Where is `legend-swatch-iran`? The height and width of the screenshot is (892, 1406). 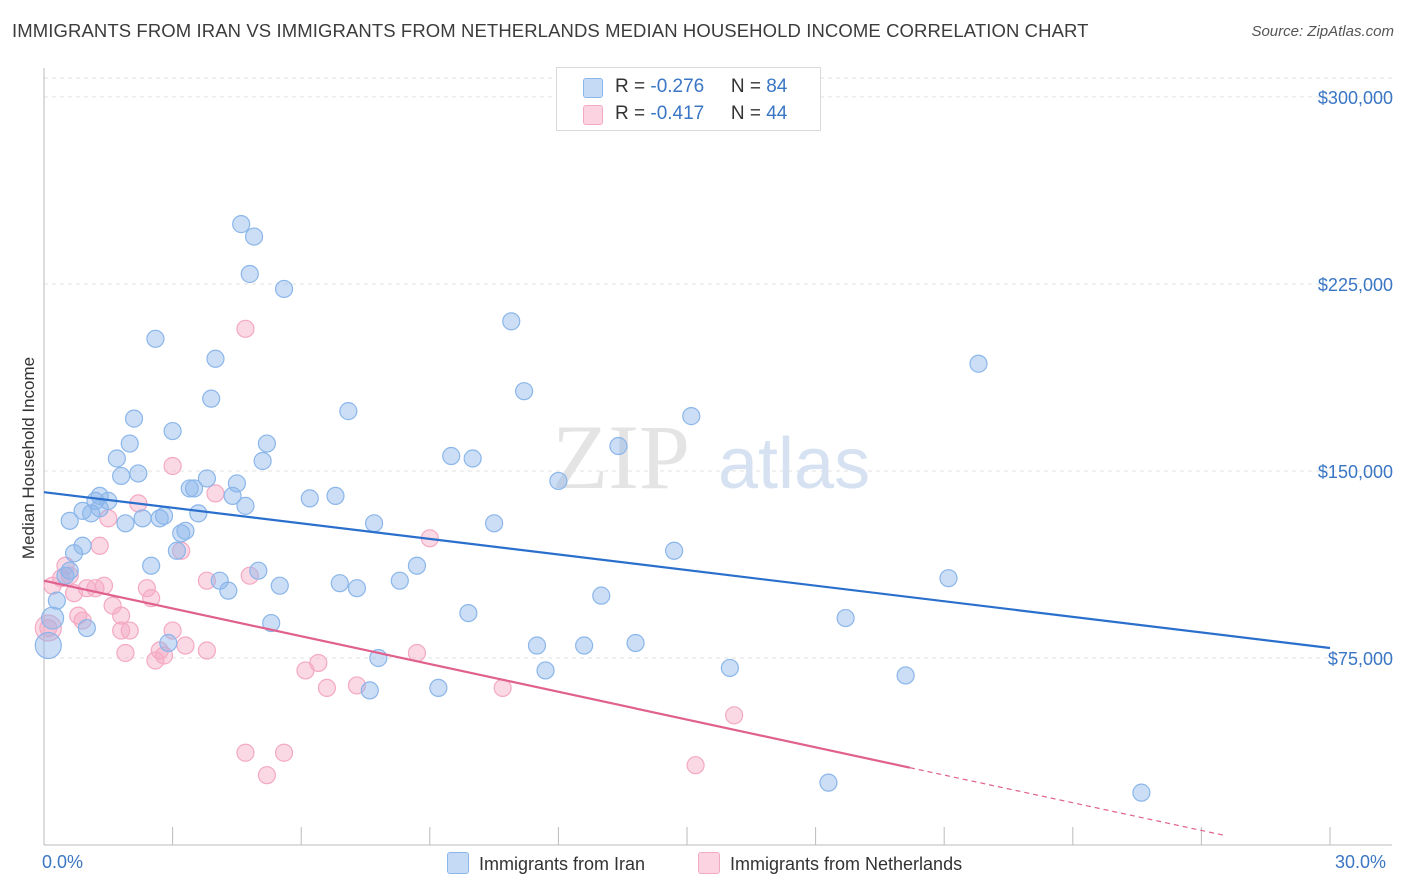
legend-swatch-iran is located at coordinates (593, 88).